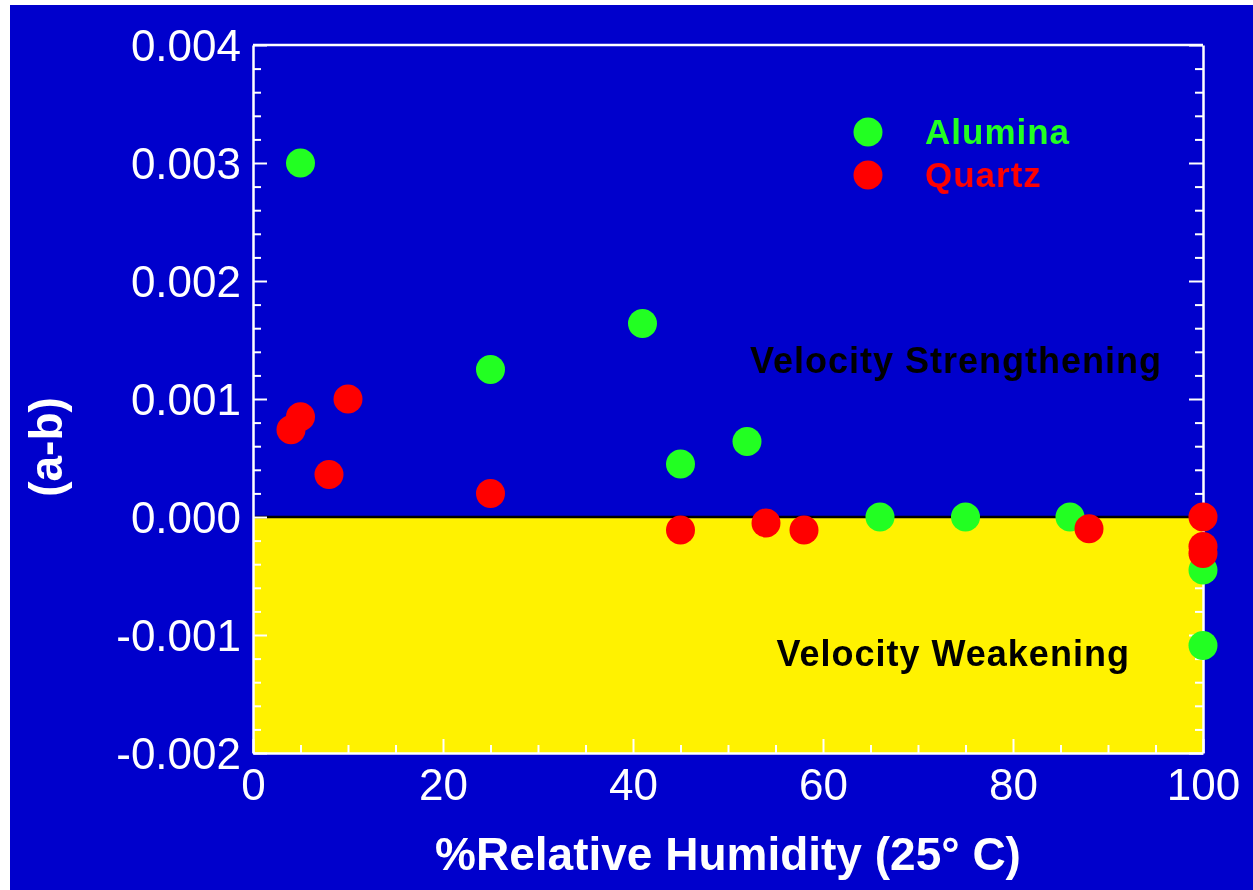  What do you see at coordinates (185, 399) in the screenshot?
I see `y-tick-label: 0.001` at bounding box center [185, 399].